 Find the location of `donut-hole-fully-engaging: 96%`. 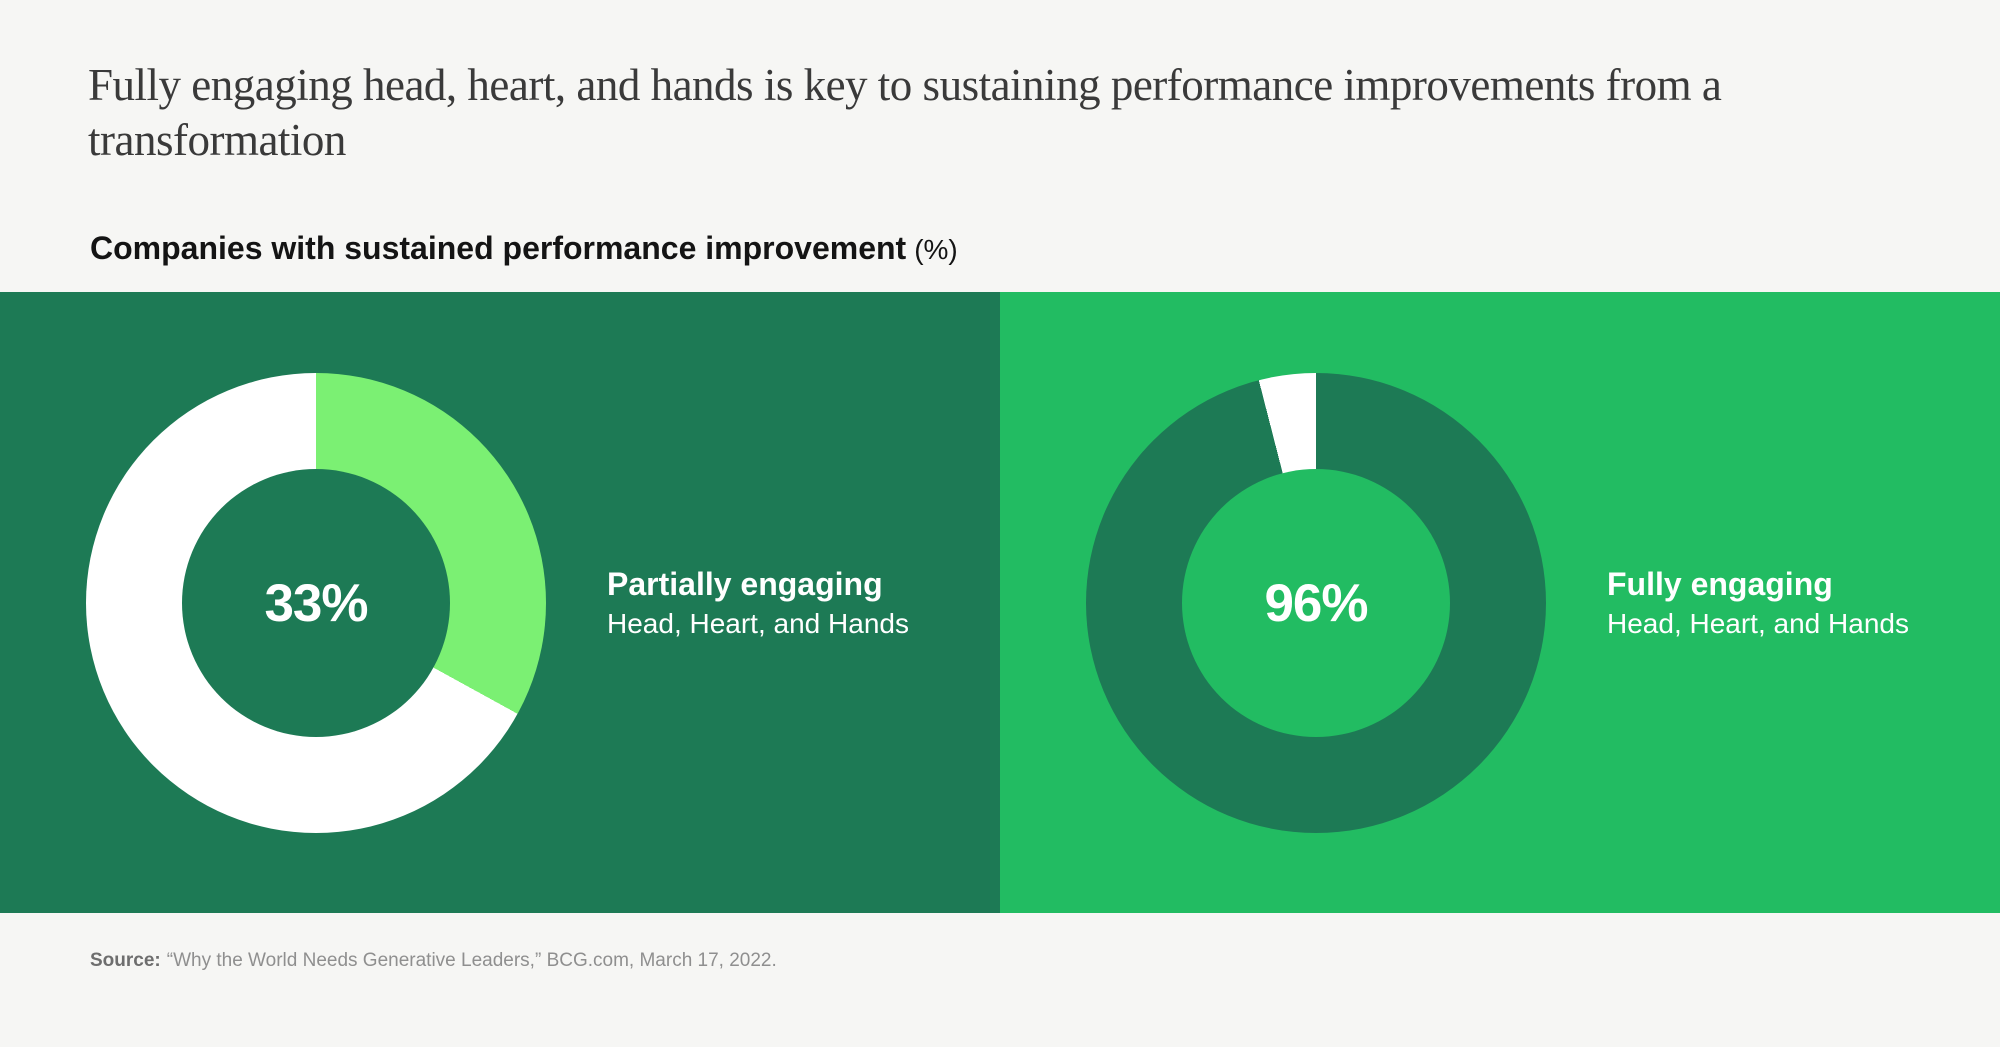

donut-hole-fully-engaging: 96% is located at coordinates (1316, 603).